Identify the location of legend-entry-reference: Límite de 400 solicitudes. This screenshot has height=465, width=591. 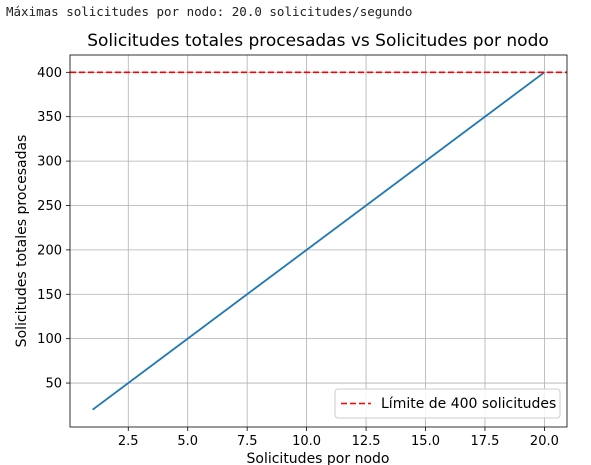
(468, 404).